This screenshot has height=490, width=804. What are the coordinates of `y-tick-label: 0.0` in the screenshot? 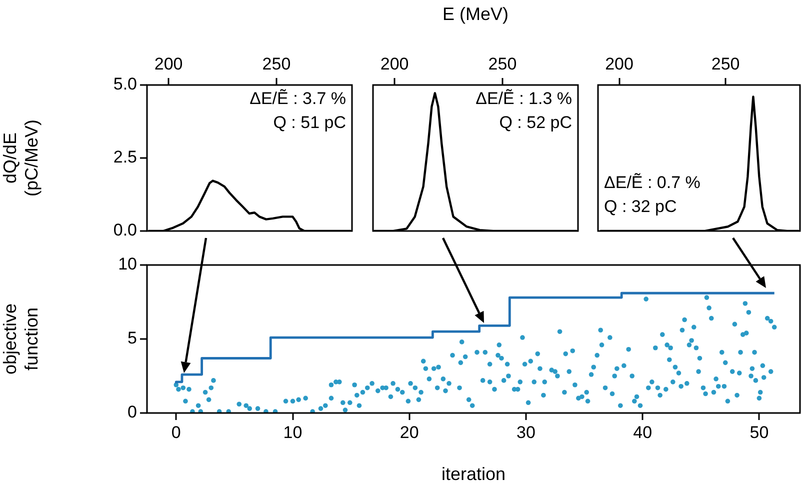 It's located at (125, 230).